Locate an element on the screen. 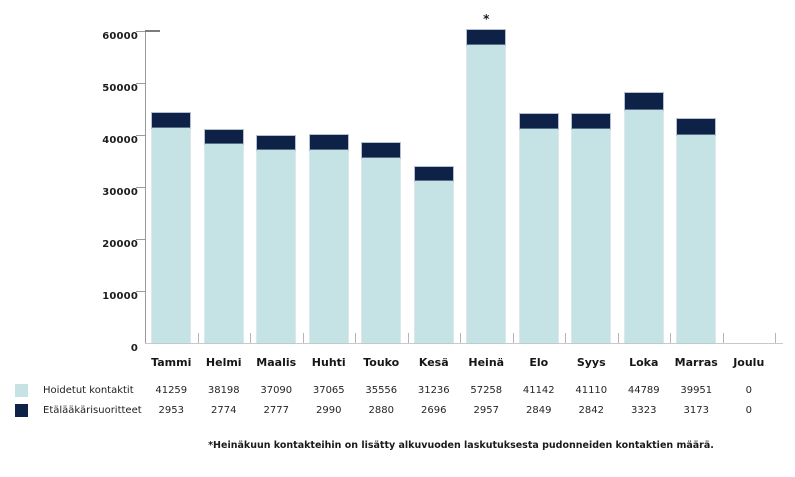 Image resolution: width=795 pixels, height=477 pixels. bar-column-elo is located at coordinates (538, 228).